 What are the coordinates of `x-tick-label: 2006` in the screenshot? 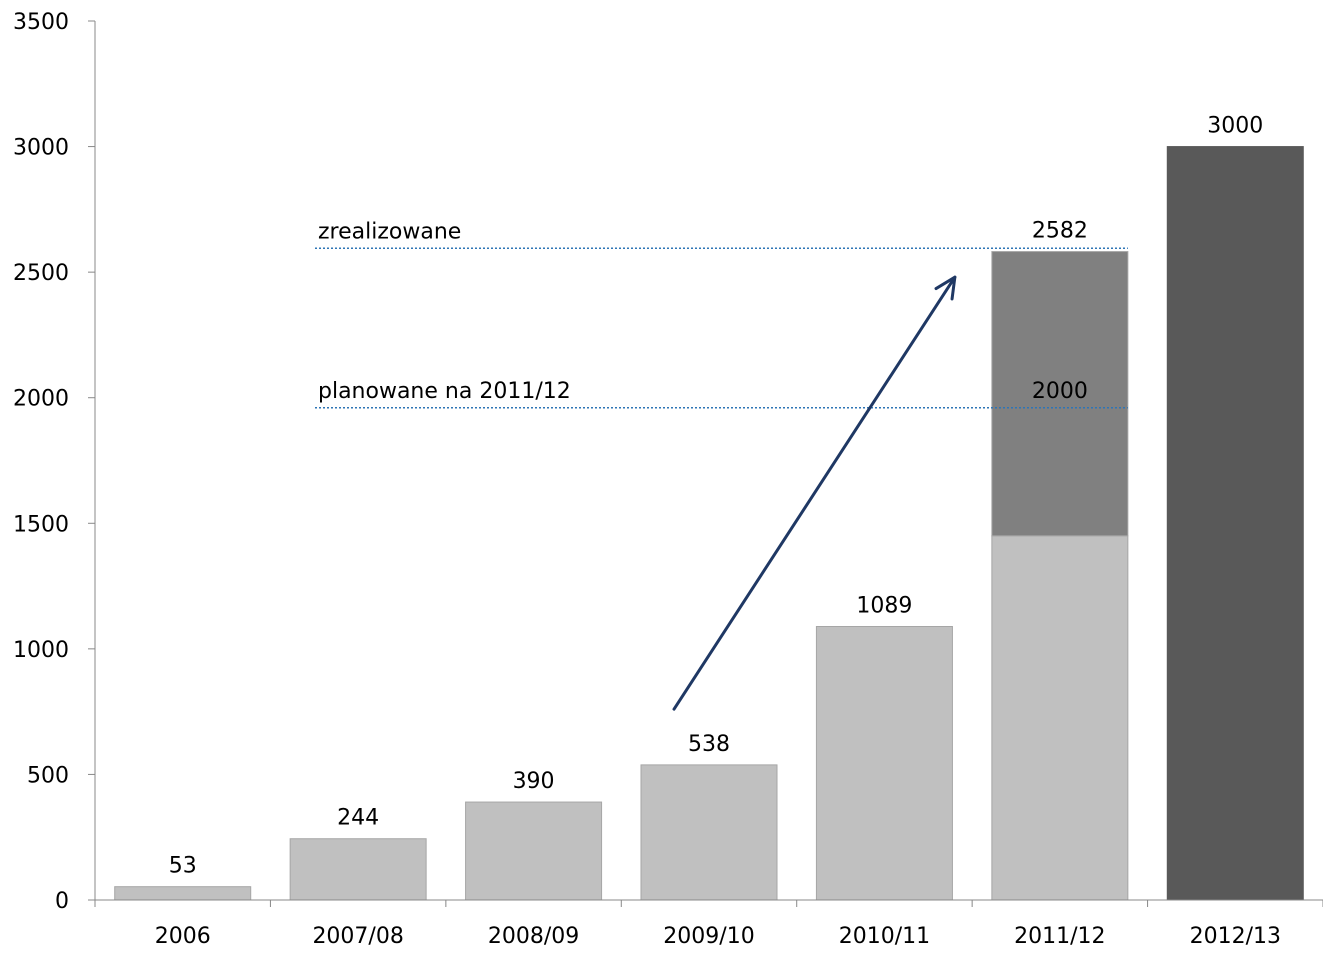 It's located at (183, 936).